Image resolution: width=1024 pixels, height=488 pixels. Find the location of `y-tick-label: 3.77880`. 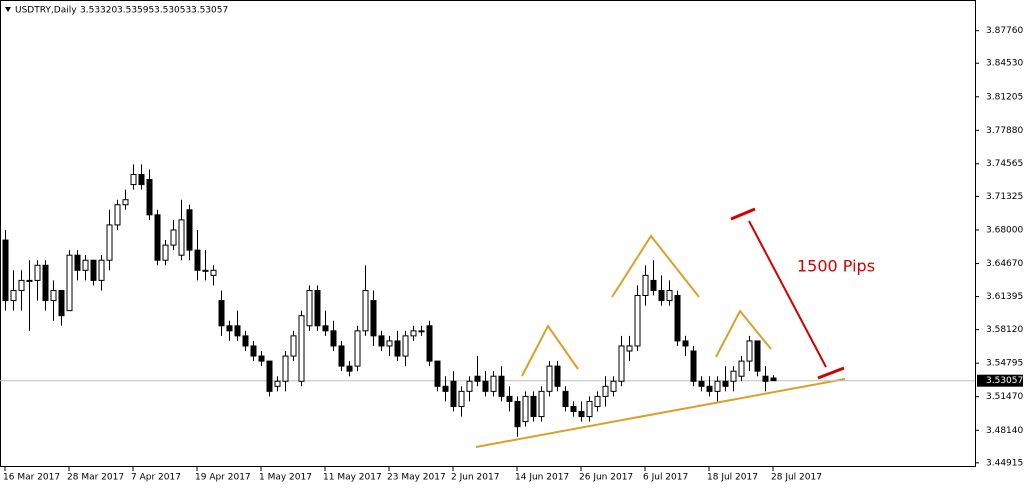

y-tick-label: 3.77880 is located at coordinates (1004, 131).